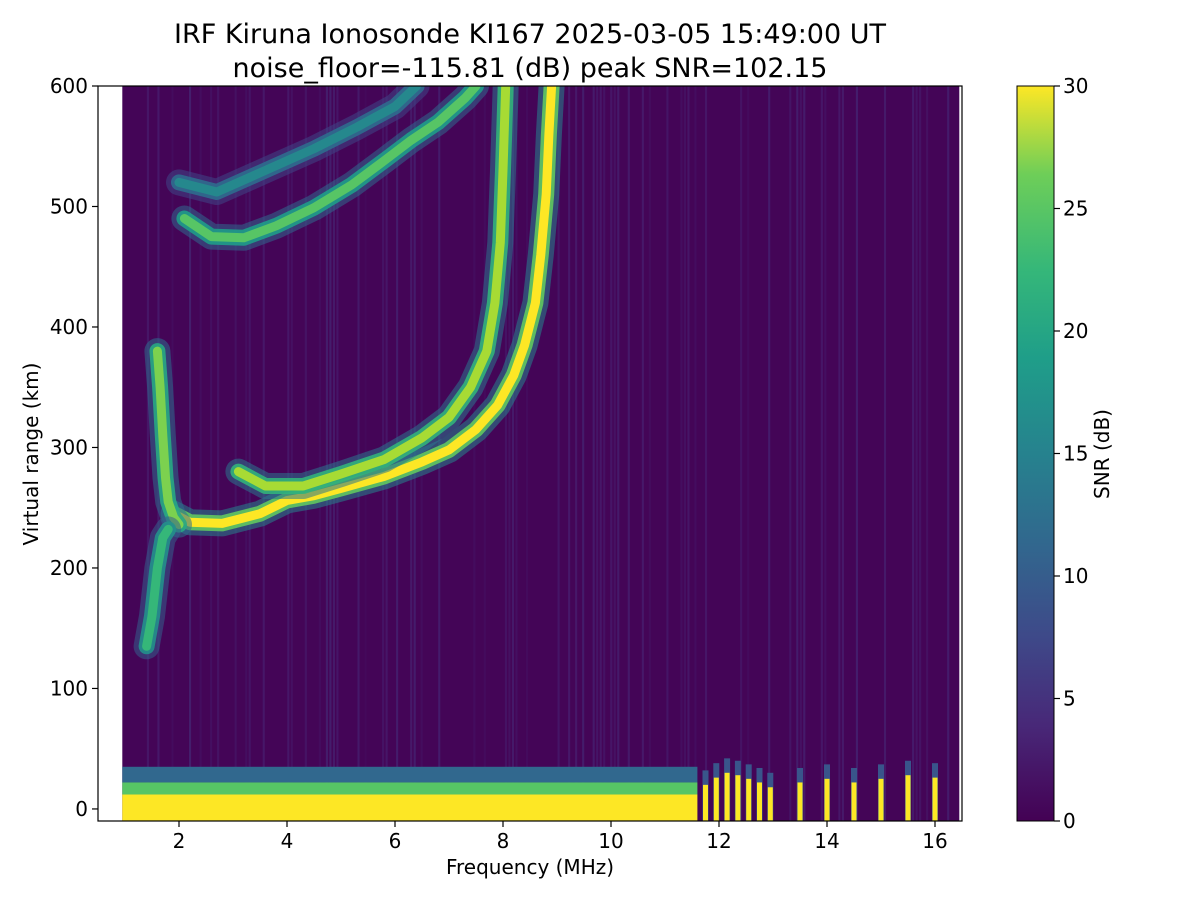 The height and width of the screenshot is (900, 1200). Describe the element at coordinates (1069, 699) in the screenshot. I see `colorbar-tick-label: 5` at that location.